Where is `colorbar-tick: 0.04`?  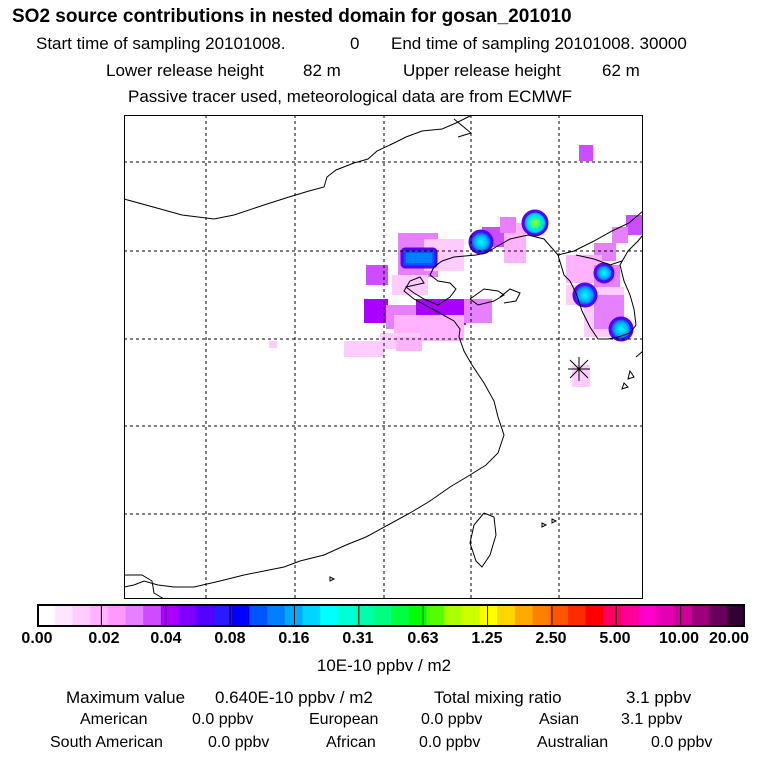
colorbar-tick: 0.04 is located at coordinates (166, 638).